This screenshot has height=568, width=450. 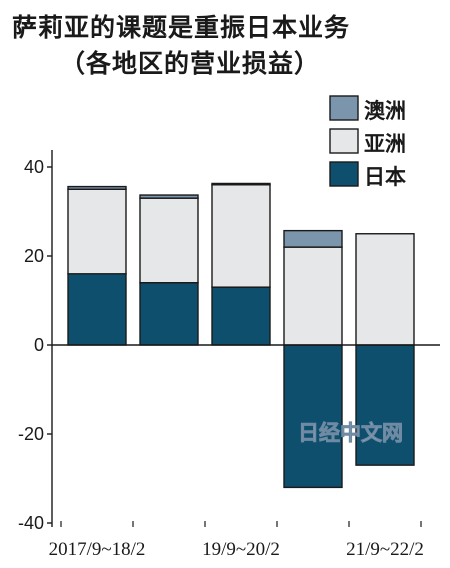 I want to click on legend-swatch-australia, so click(x=344, y=108).